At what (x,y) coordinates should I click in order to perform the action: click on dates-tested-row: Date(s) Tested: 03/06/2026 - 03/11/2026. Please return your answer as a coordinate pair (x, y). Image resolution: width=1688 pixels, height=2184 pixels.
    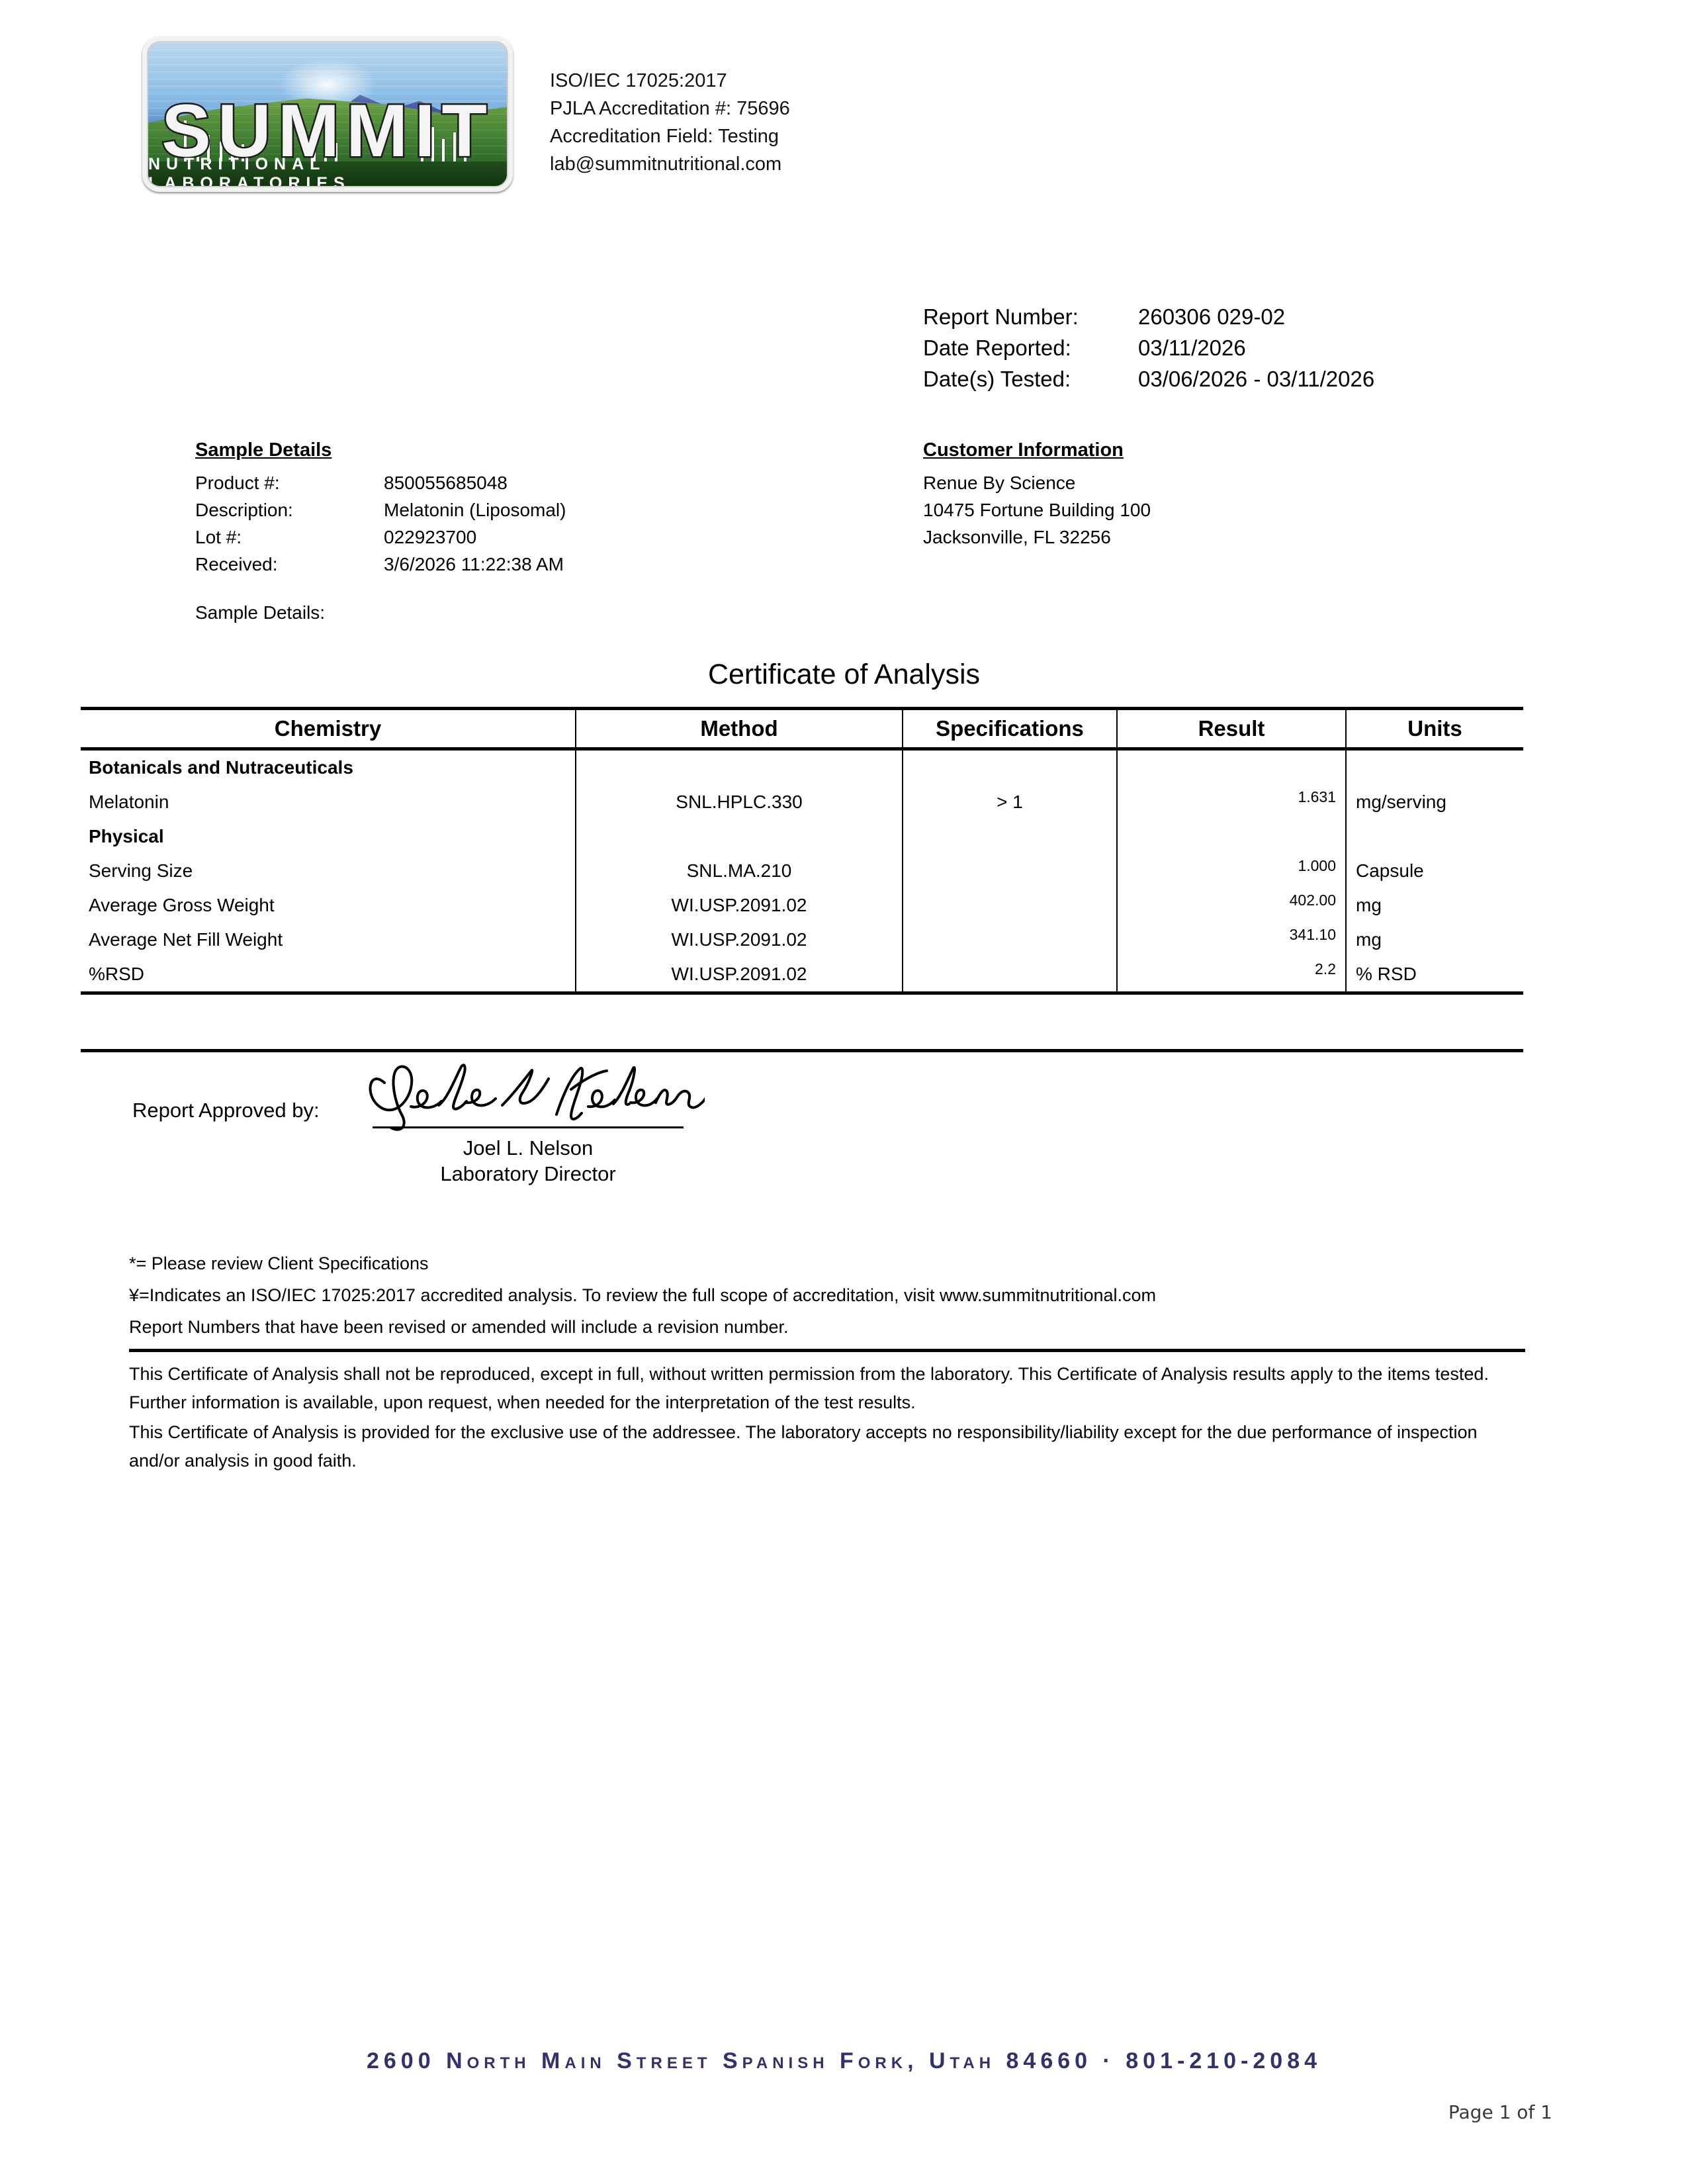
    Looking at the image, I should click on (1148, 378).